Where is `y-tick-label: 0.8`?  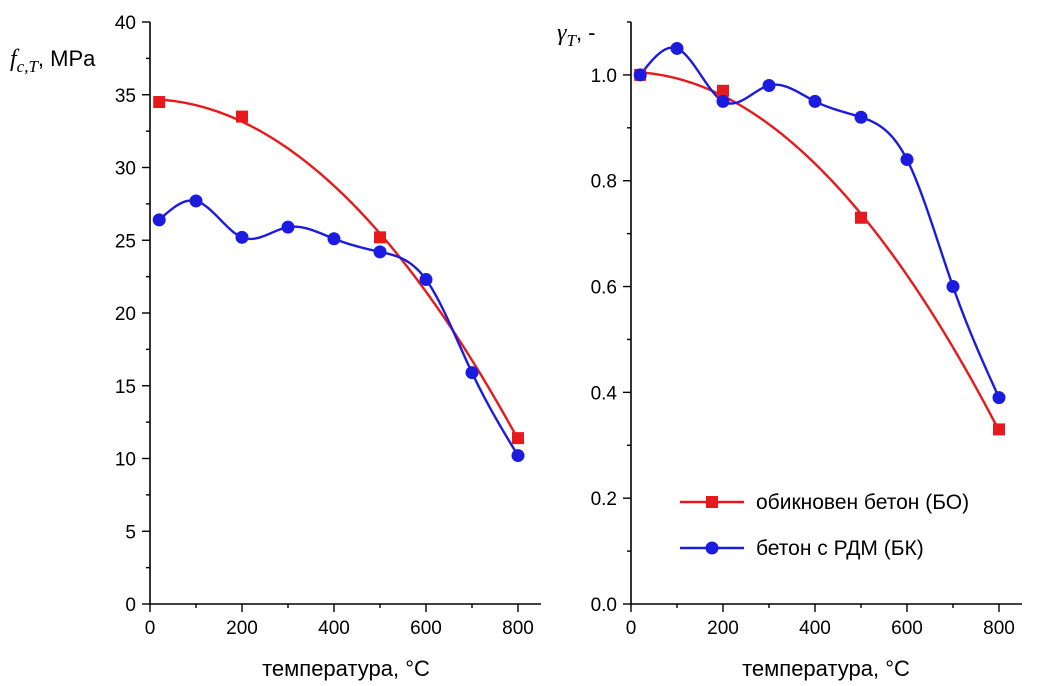
y-tick-label: 0.8 is located at coordinates (604, 182).